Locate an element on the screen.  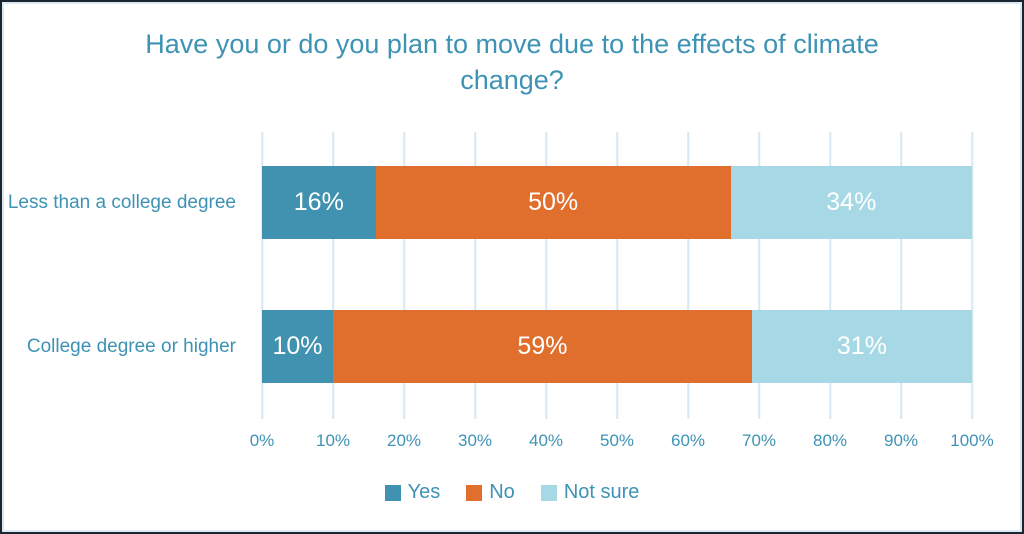
data-label: 16% is located at coordinates (318, 202).